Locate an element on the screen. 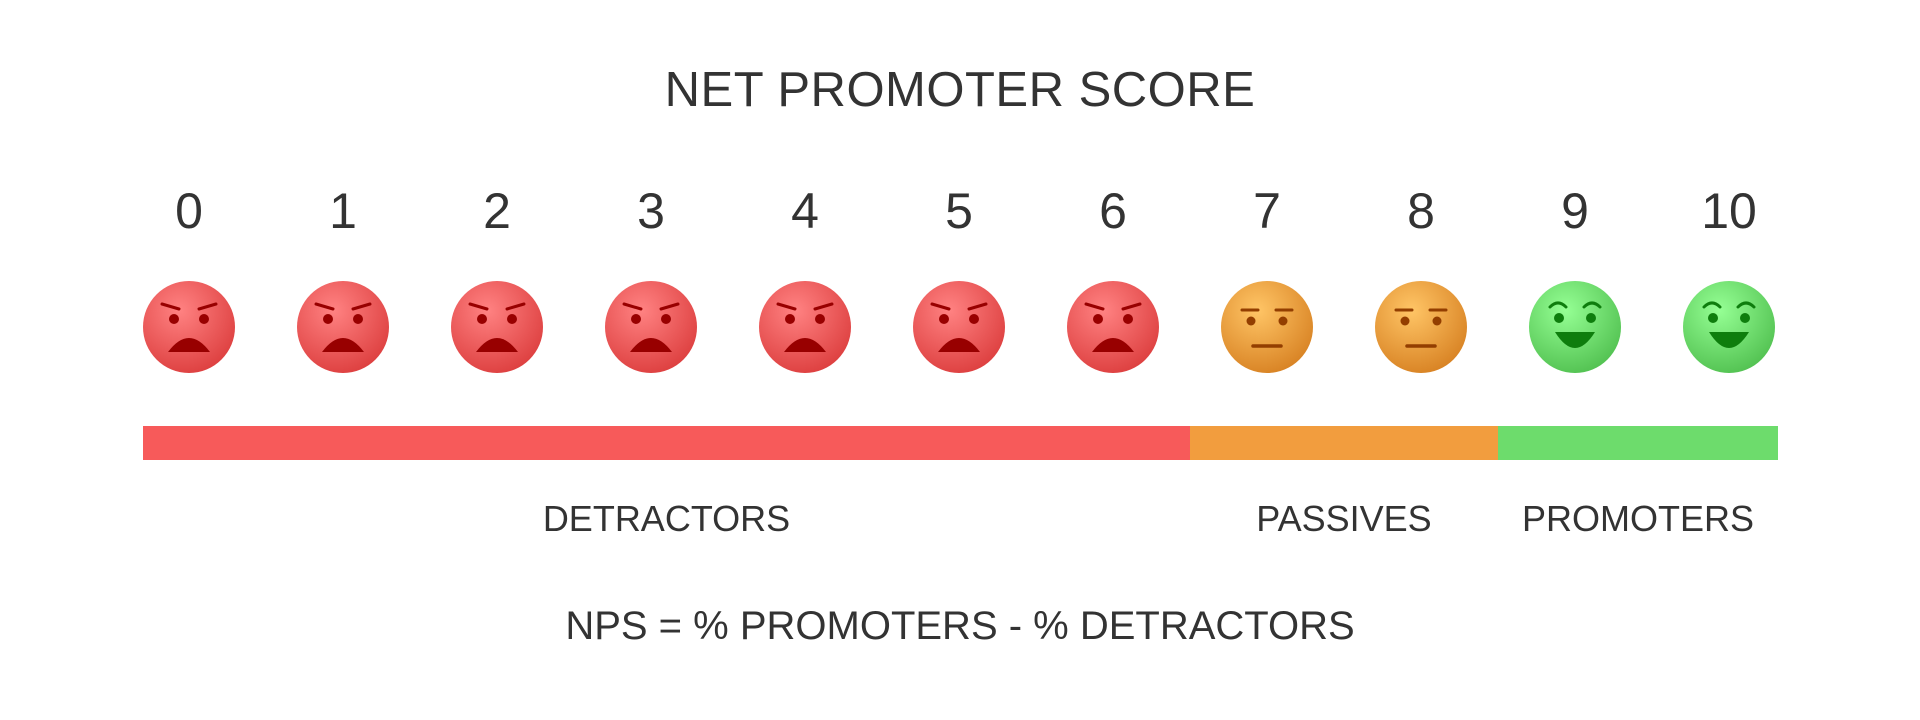  detractors-label: DETRACTORS is located at coordinates (666, 518).